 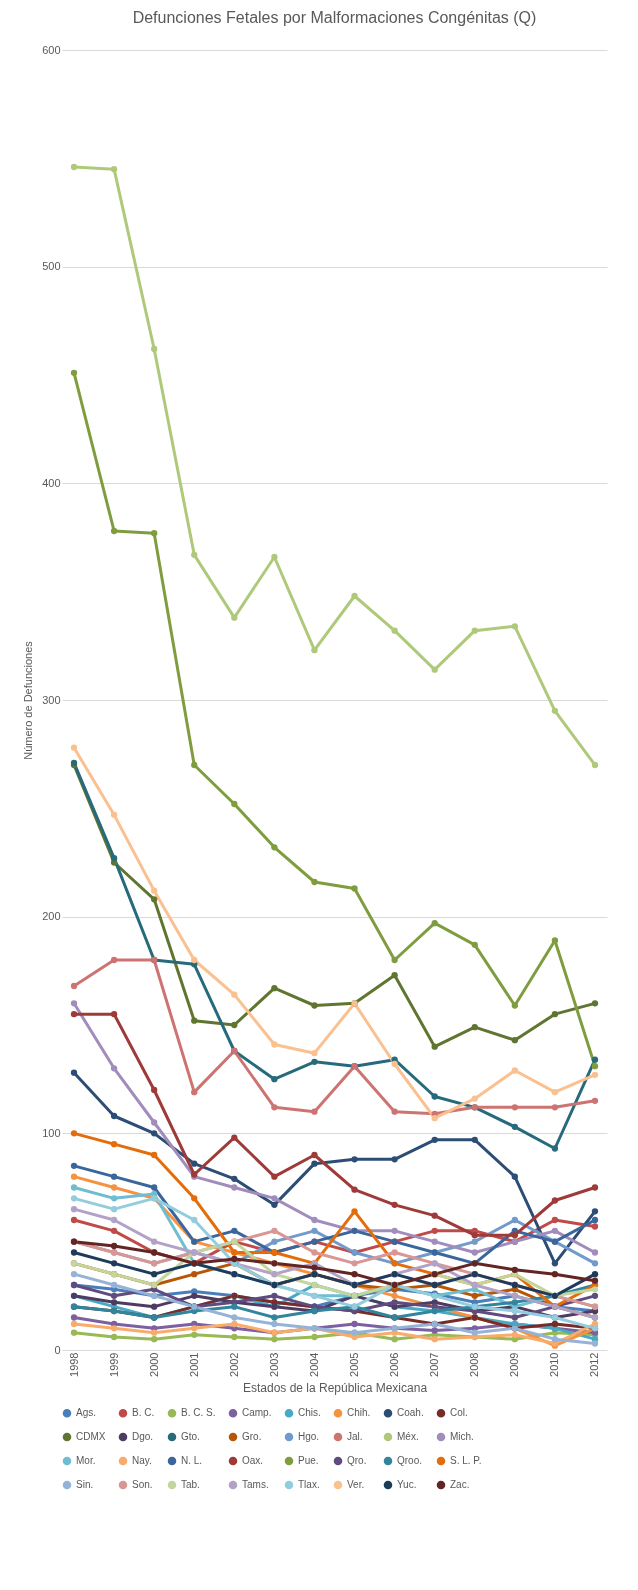 What do you see at coordinates (142, 1484) in the screenshot?
I see `legend-label: Son.` at bounding box center [142, 1484].